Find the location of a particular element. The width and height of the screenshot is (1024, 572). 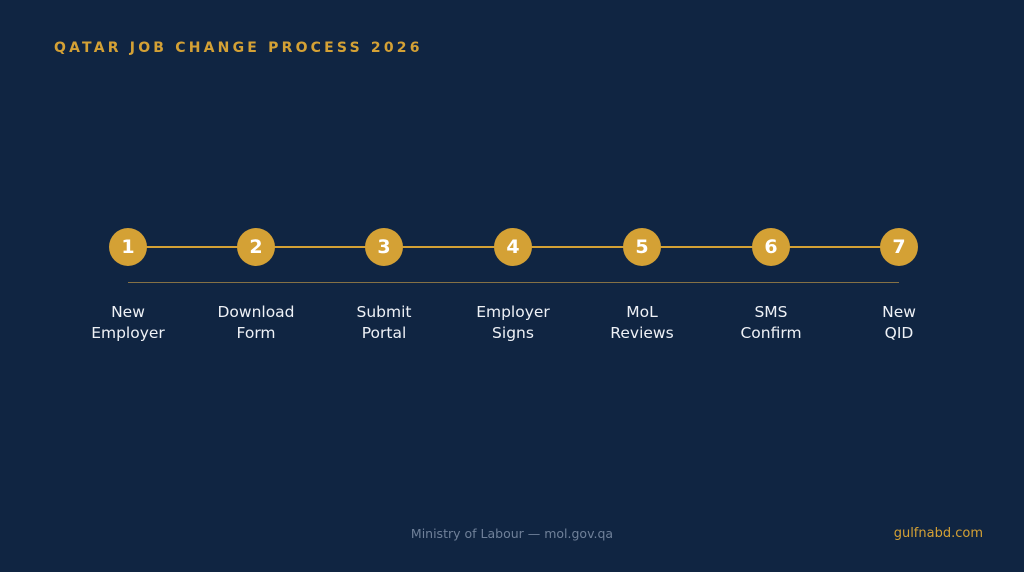

source-credit: Ministry of Labour — mol.gov.qa is located at coordinates (512, 533).